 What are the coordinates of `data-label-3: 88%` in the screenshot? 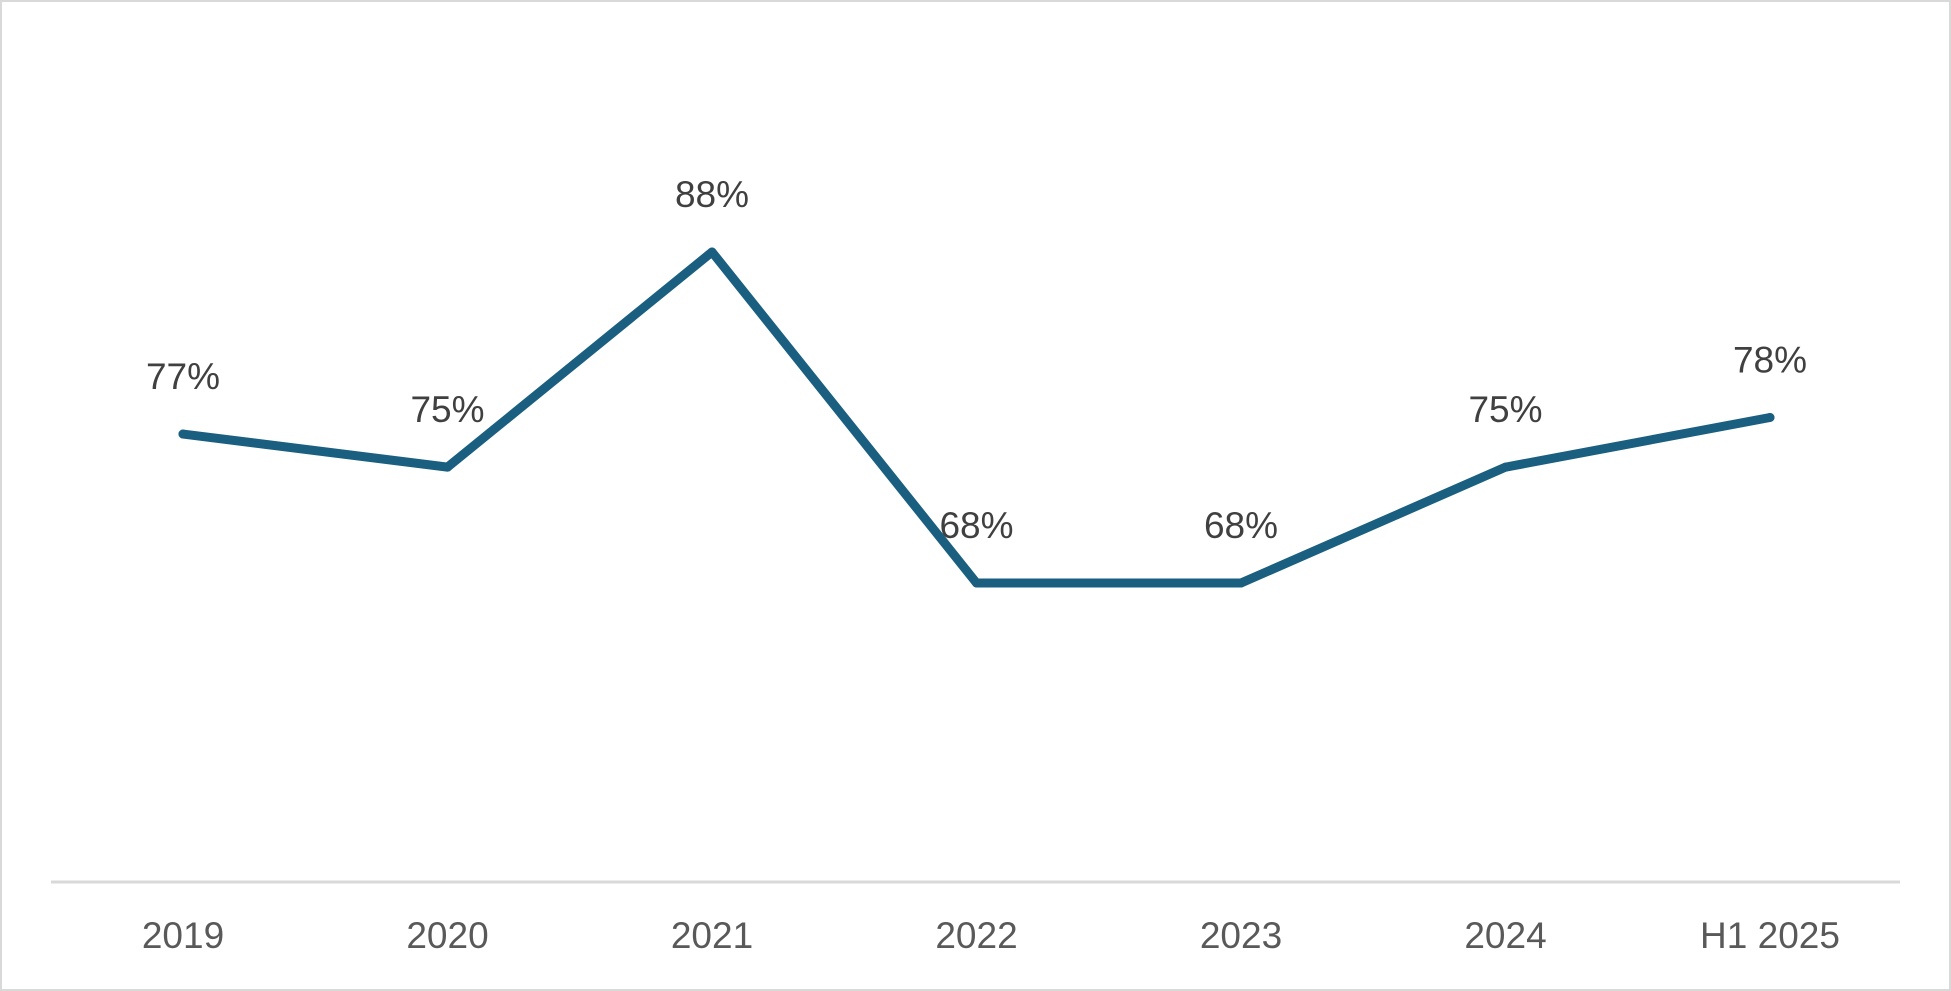 It's located at (712, 194).